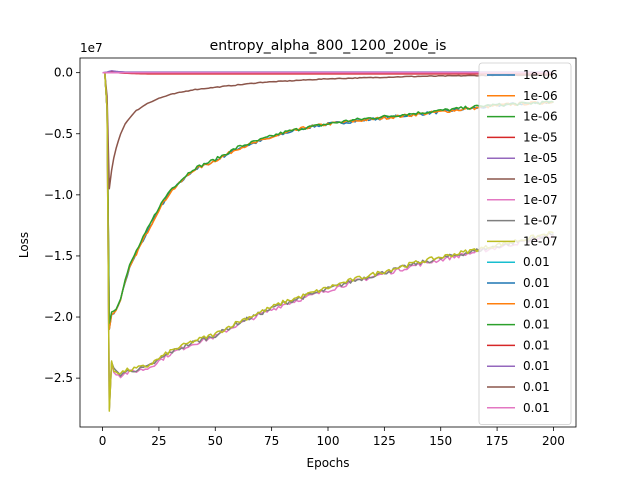  What do you see at coordinates (536, 345) in the screenshot?
I see `legend-label-13: 0.01` at bounding box center [536, 345].